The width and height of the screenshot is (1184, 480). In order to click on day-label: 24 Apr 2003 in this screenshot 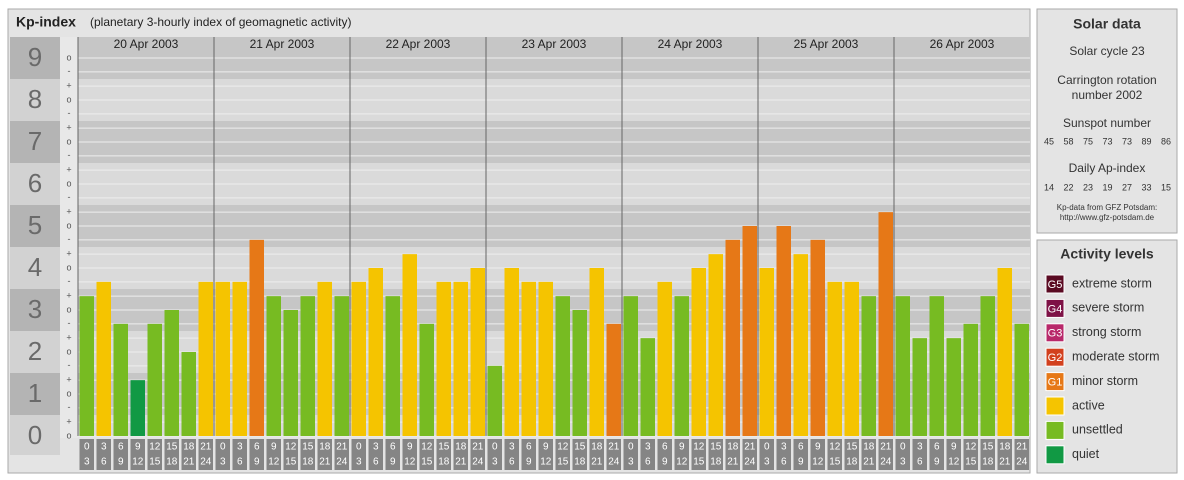, I will do `click(690, 44)`.